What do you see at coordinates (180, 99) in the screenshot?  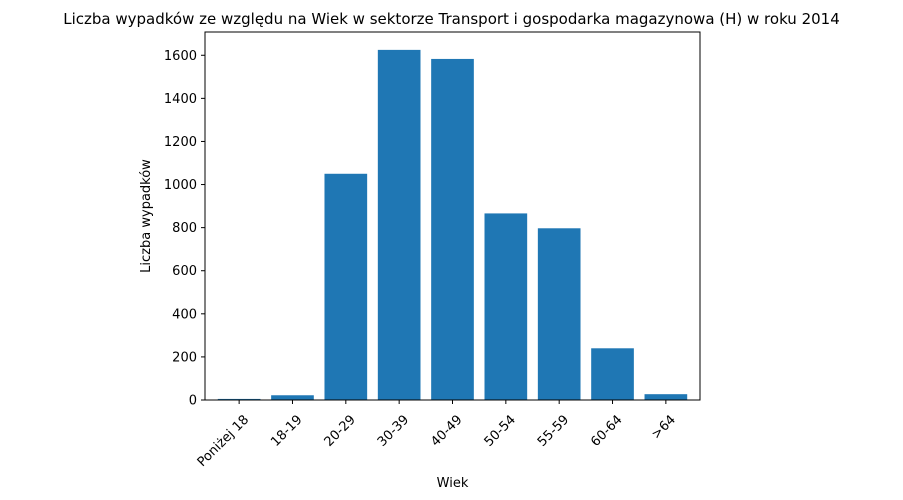 I see `y-tick-label-7: 1400` at bounding box center [180, 99].